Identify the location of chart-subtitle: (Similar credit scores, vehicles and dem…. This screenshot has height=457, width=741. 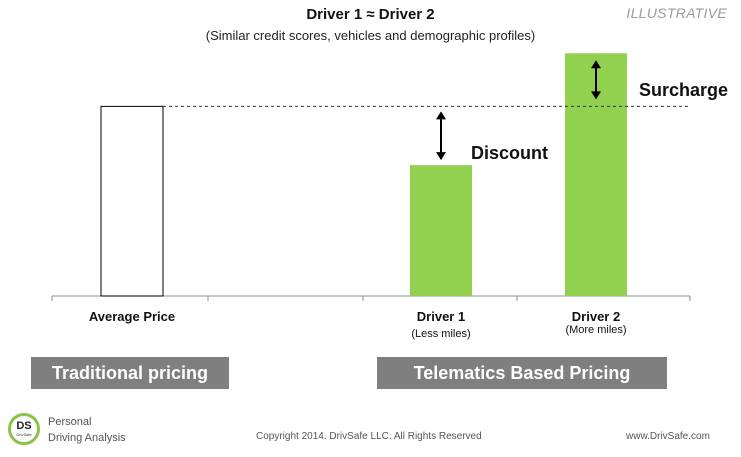
(370, 35).